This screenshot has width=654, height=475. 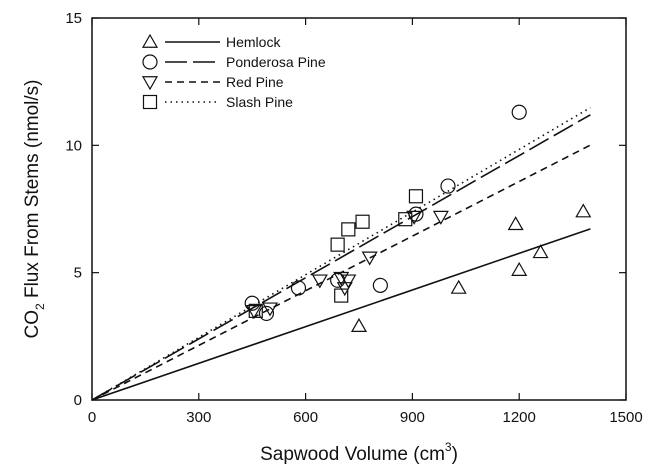 I want to click on x-tick-label: 0, so click(x=92, y=417).